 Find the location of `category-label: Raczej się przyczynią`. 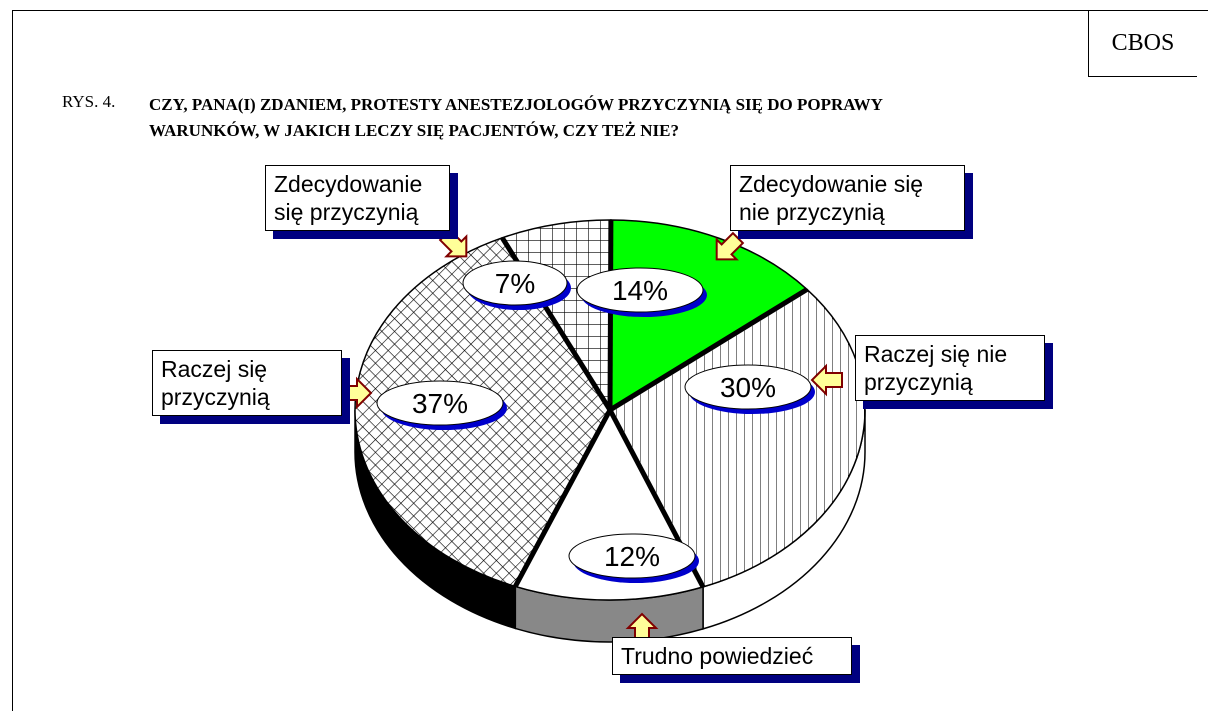

category-label: Raczej się przyczynią is located at coordinates (247, 383).